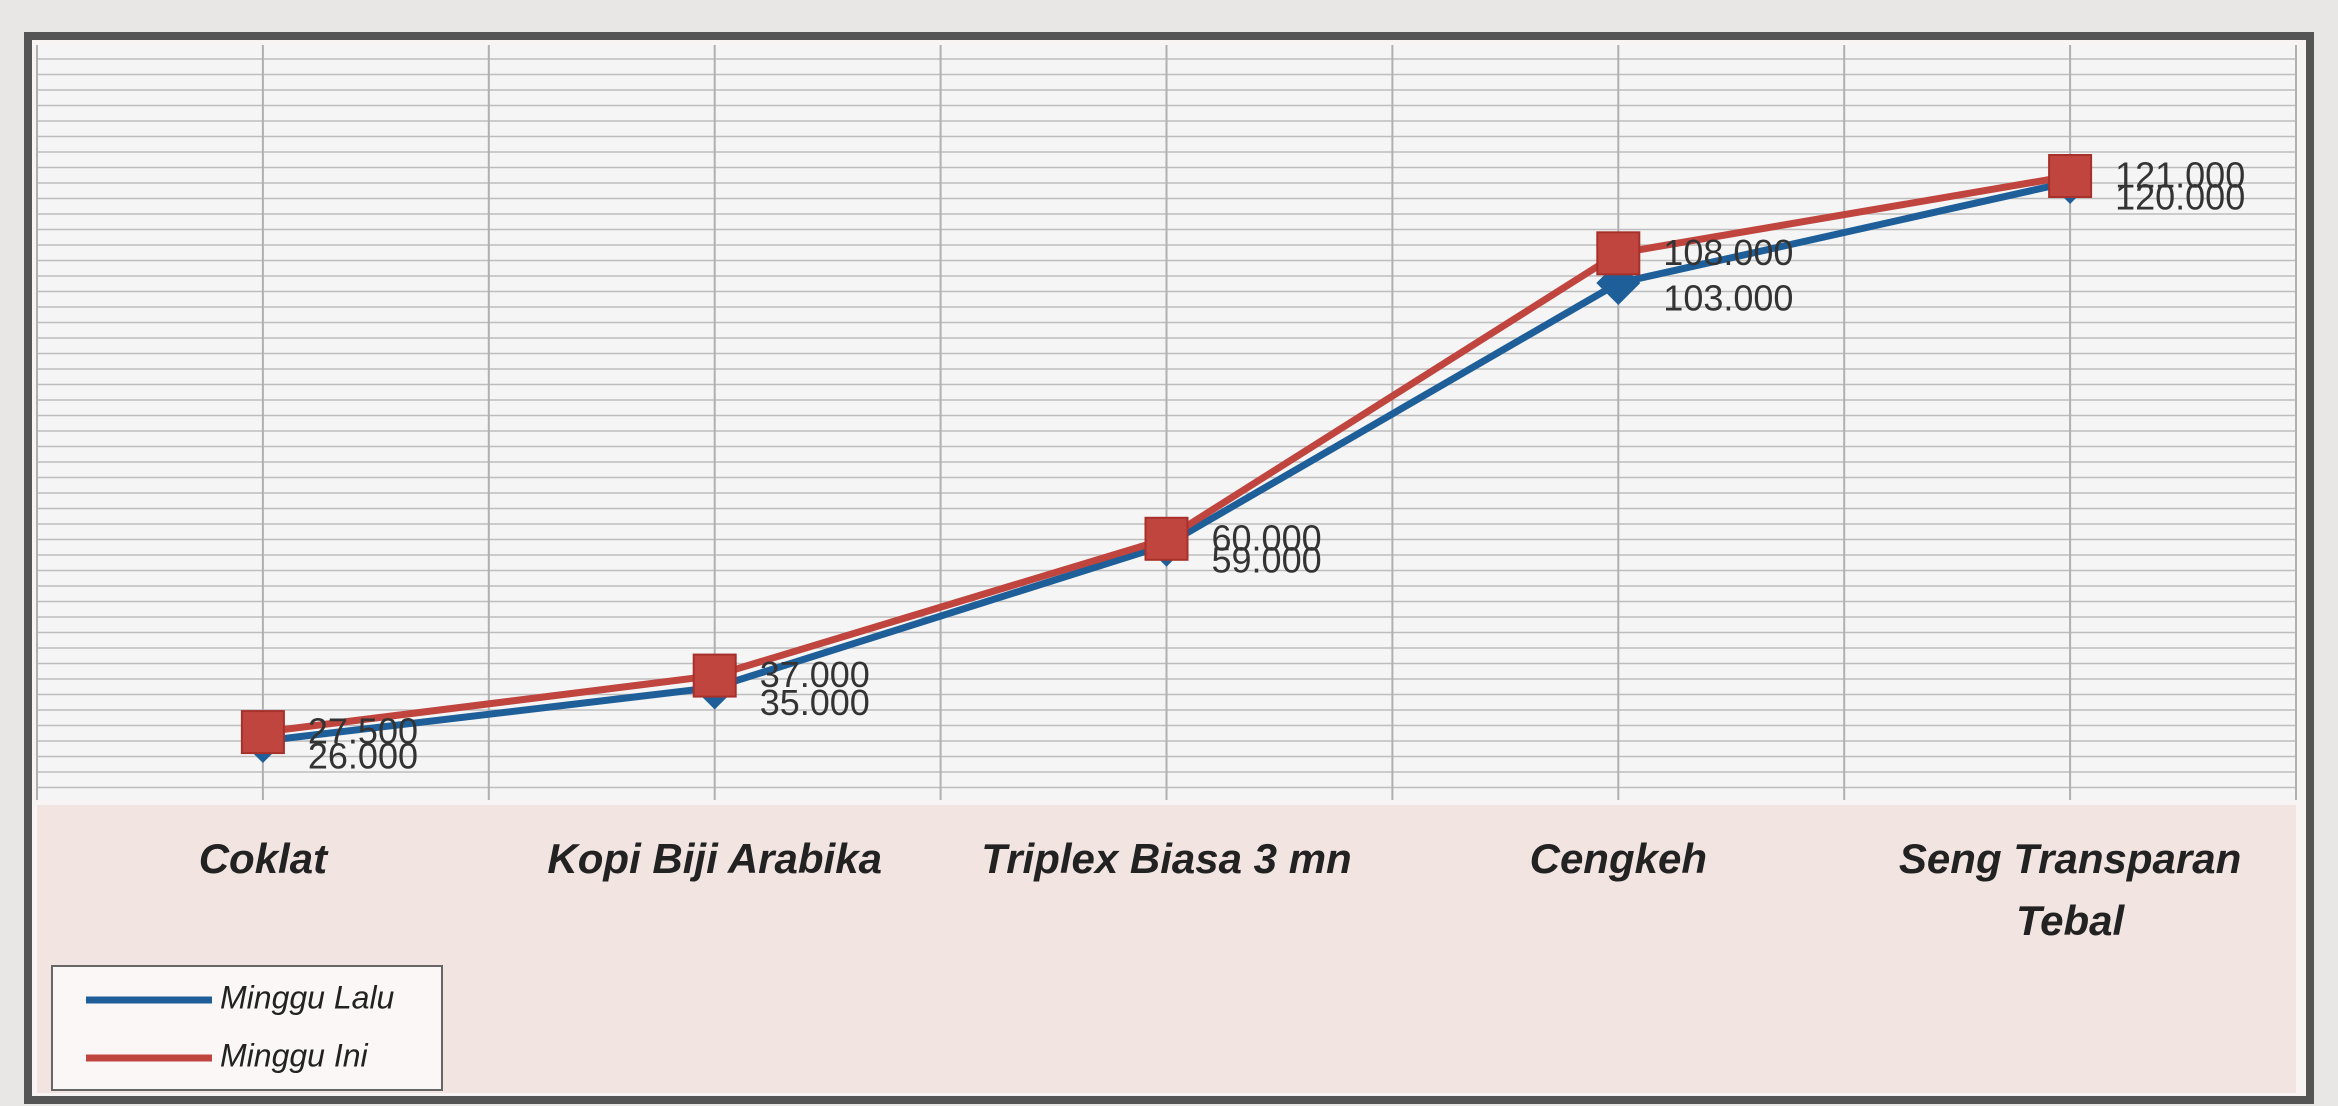 This screenshot has height=1106, width=2338. I want to click on x-tick-label: Seng Transparan Tebal, so click(2070, 889).